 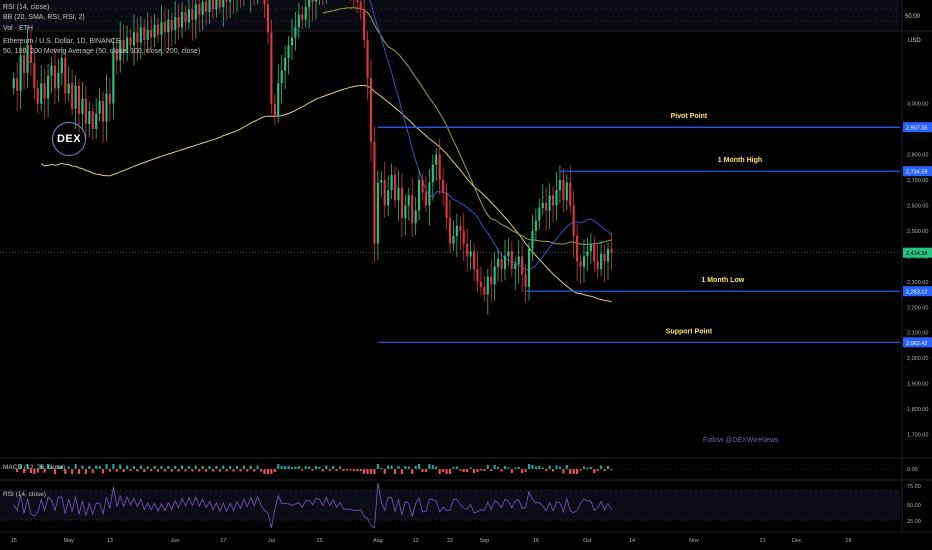 What do you see at coordinates (484, 541) in the screenshot?
I see `x-tick-label: Sep` at bounding box center [484, 541].